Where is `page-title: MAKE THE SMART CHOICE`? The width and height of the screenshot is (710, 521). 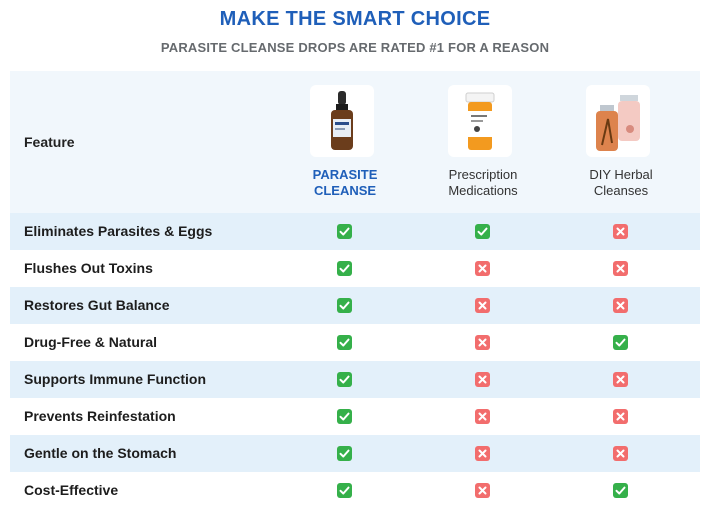
page-title: MAKE THE SMART CHOICE is located at coordinates (355, 19).